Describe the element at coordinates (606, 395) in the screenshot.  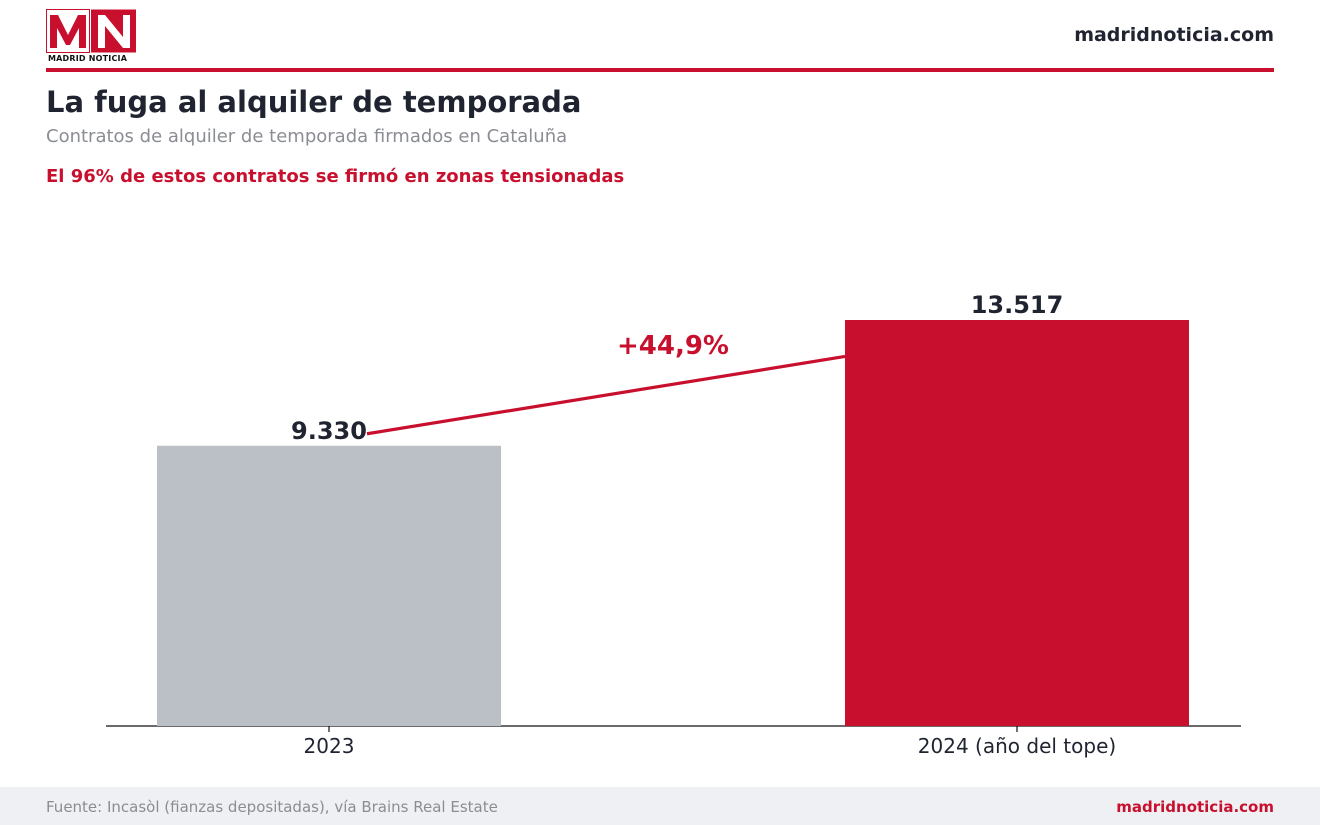
I see `growth-line` at that location.